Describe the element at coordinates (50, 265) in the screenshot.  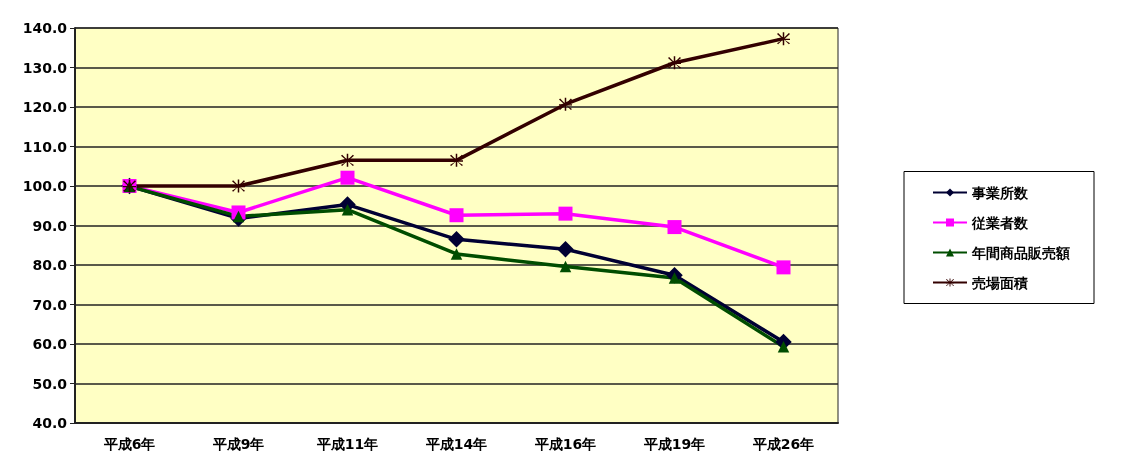
I see `y-tick-label: 80.0` at that location.